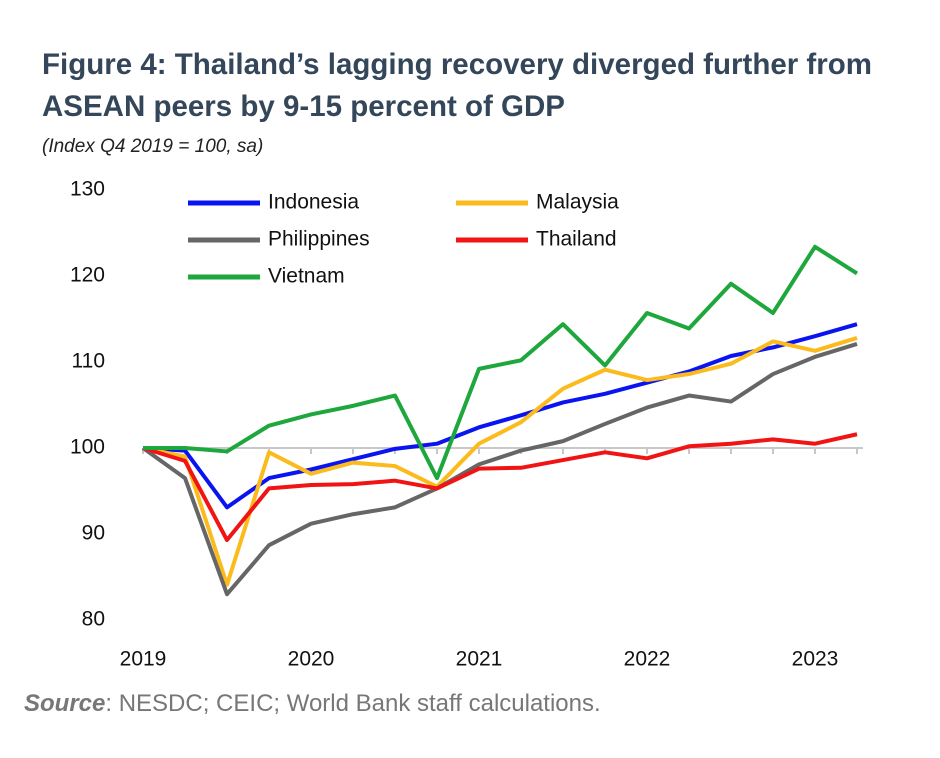 Image resolution: width=940 pixels, height=758 pixels. I want to click on y-tick-label: 110, so click(88, 361).